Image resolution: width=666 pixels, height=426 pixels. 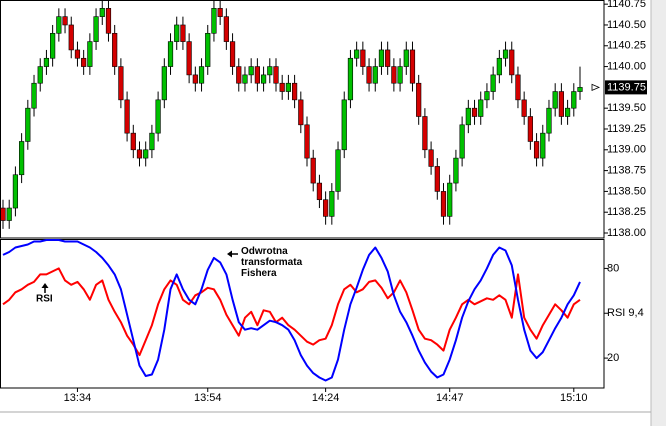 I want to click on y-tick-label: 1139.25, so click(x=626, y=129).